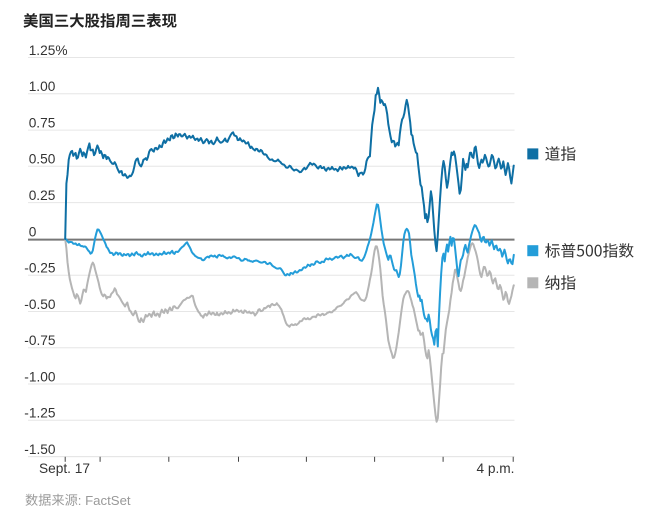 The image size is (653, 520). Describe the element at coordinates (40, 340) in the screenshot. I see `svg-text: -0.75` at that location.